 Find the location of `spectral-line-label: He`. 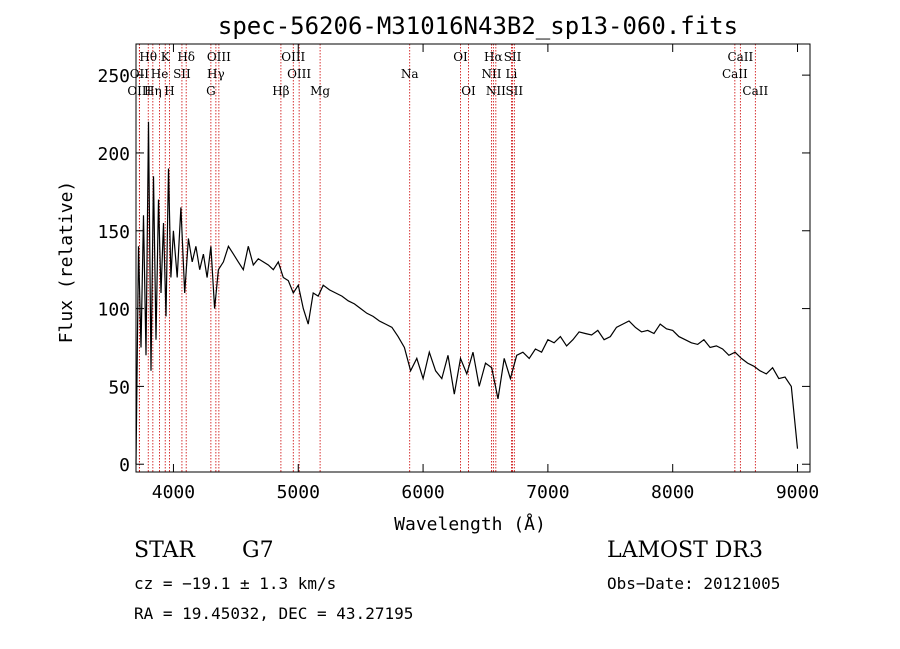

spectral-line-label: He is located at coordinates (160, 74).